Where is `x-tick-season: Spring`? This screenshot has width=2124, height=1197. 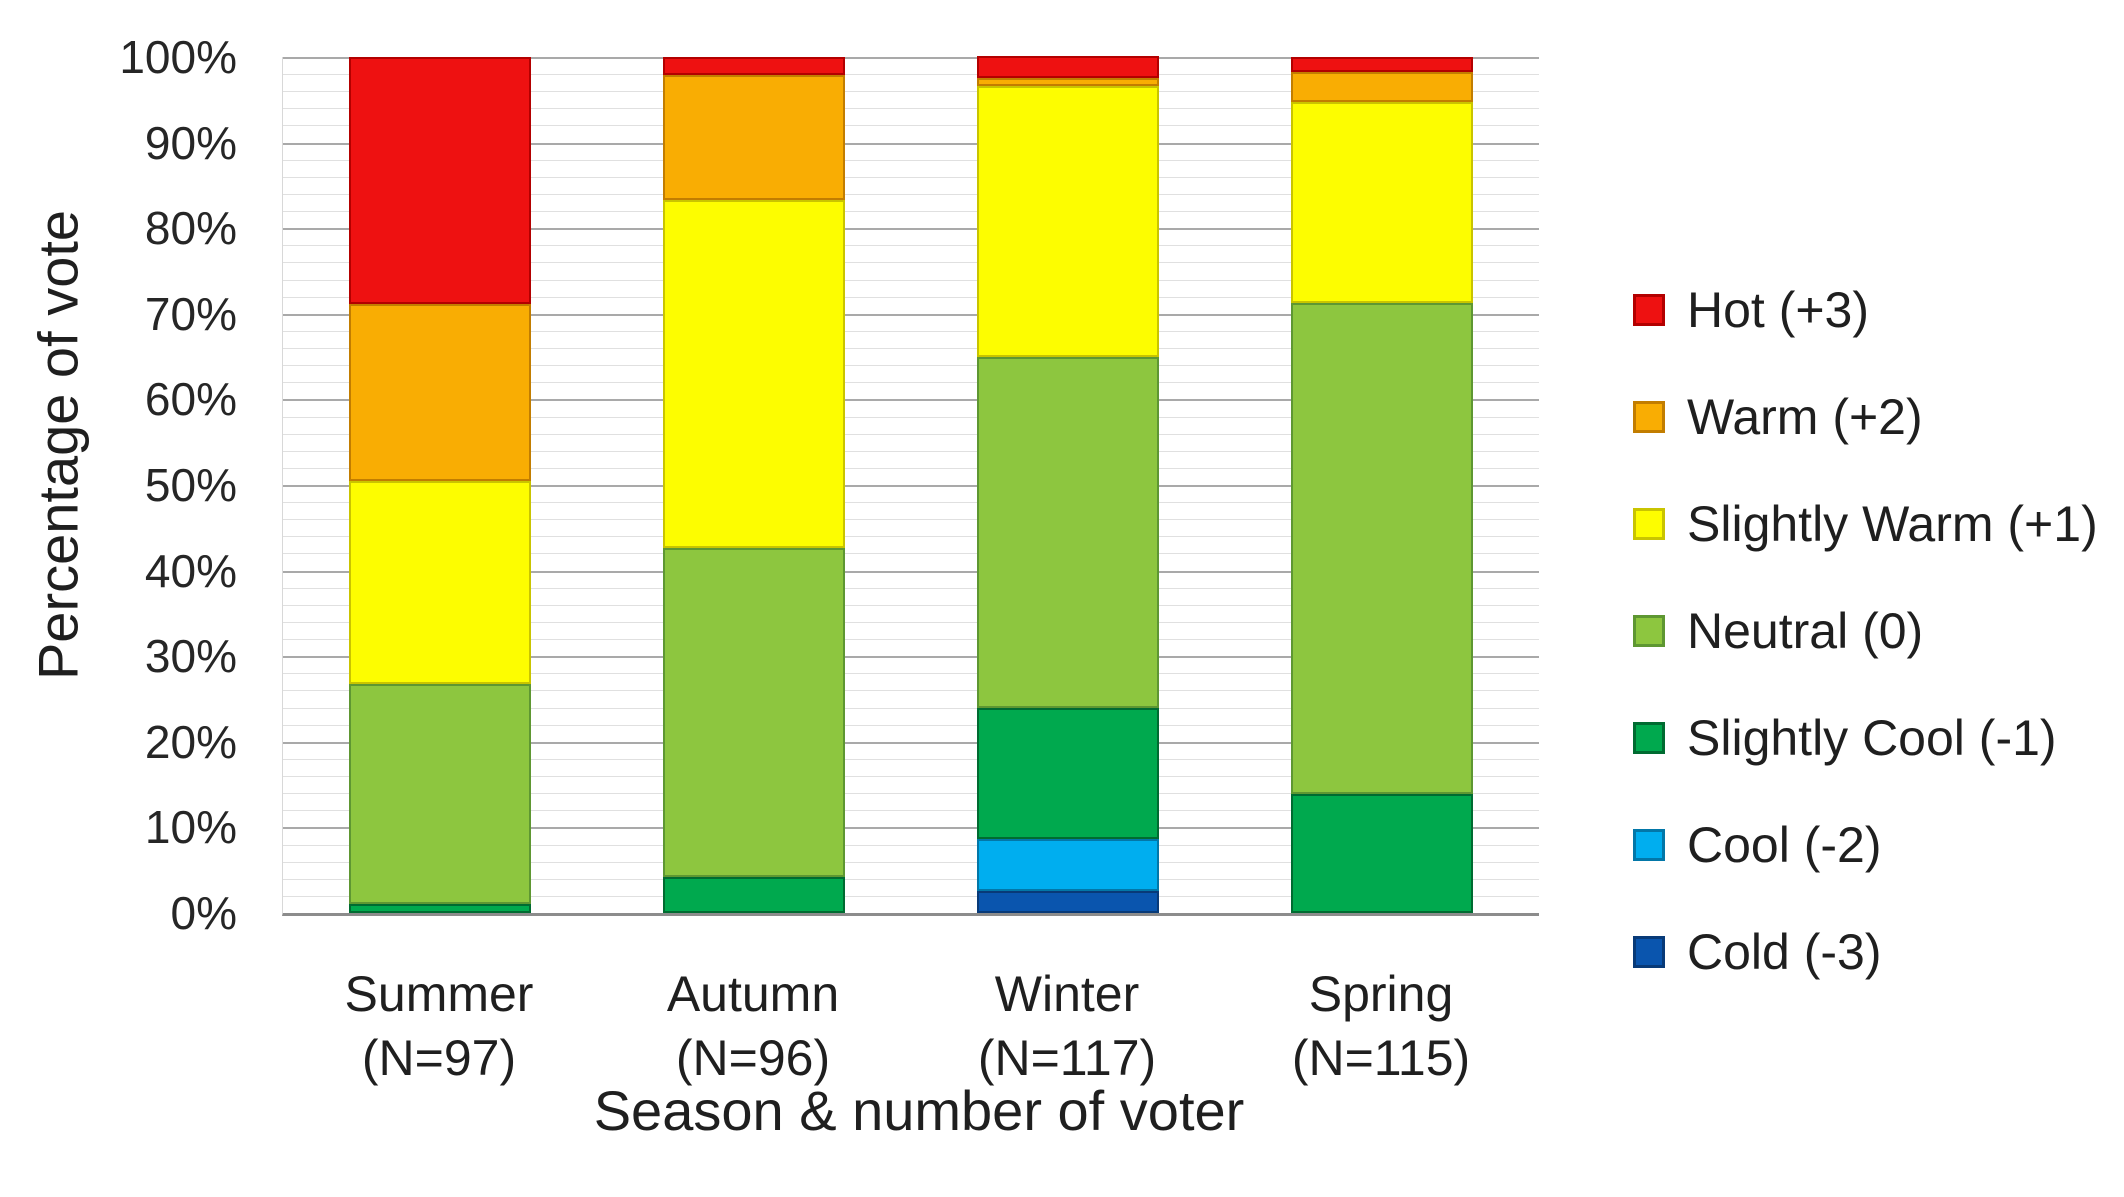 x-tick-season: Spring is located at coordinates (1381, 994).